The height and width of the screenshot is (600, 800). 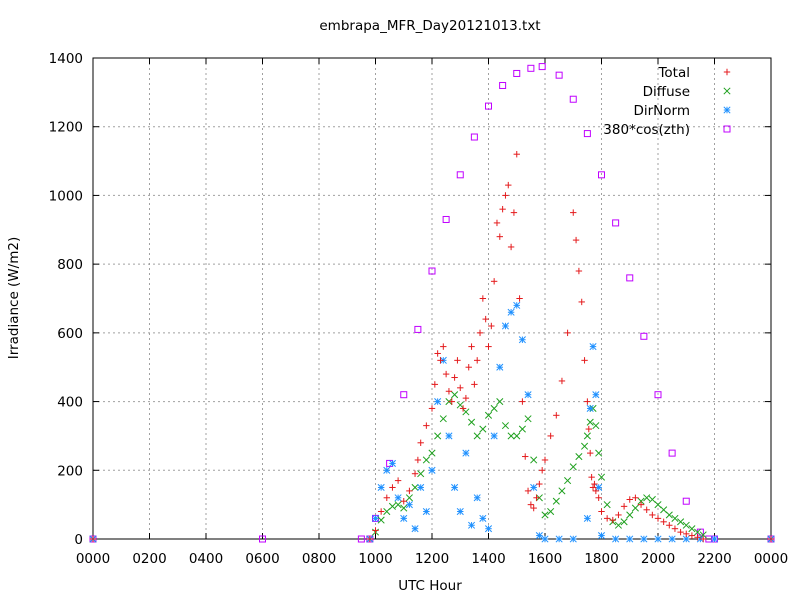 What do you see at coordinates (206, 559) in the screenshot?
I see `x-tick-label: 0400` at bounding box center [206, 559].